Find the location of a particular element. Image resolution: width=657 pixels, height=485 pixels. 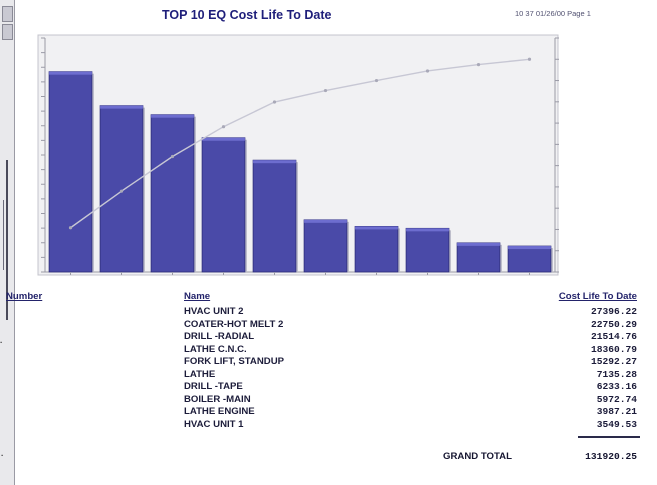

cost-value: 27396.22 is located at coordinates (613, 311).